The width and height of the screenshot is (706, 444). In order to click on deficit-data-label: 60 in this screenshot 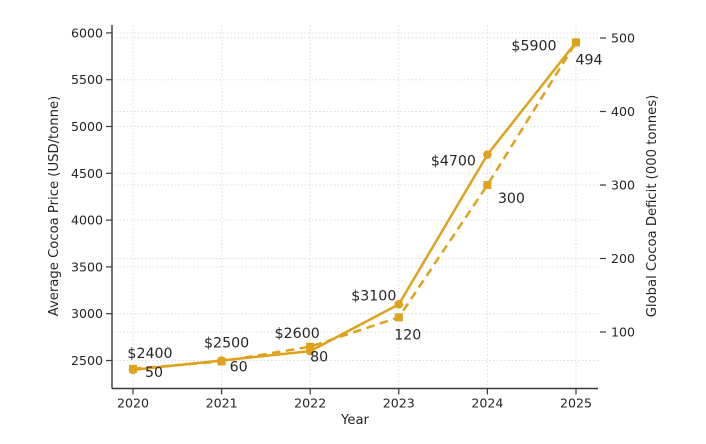, I will do `click(239, 367)`.